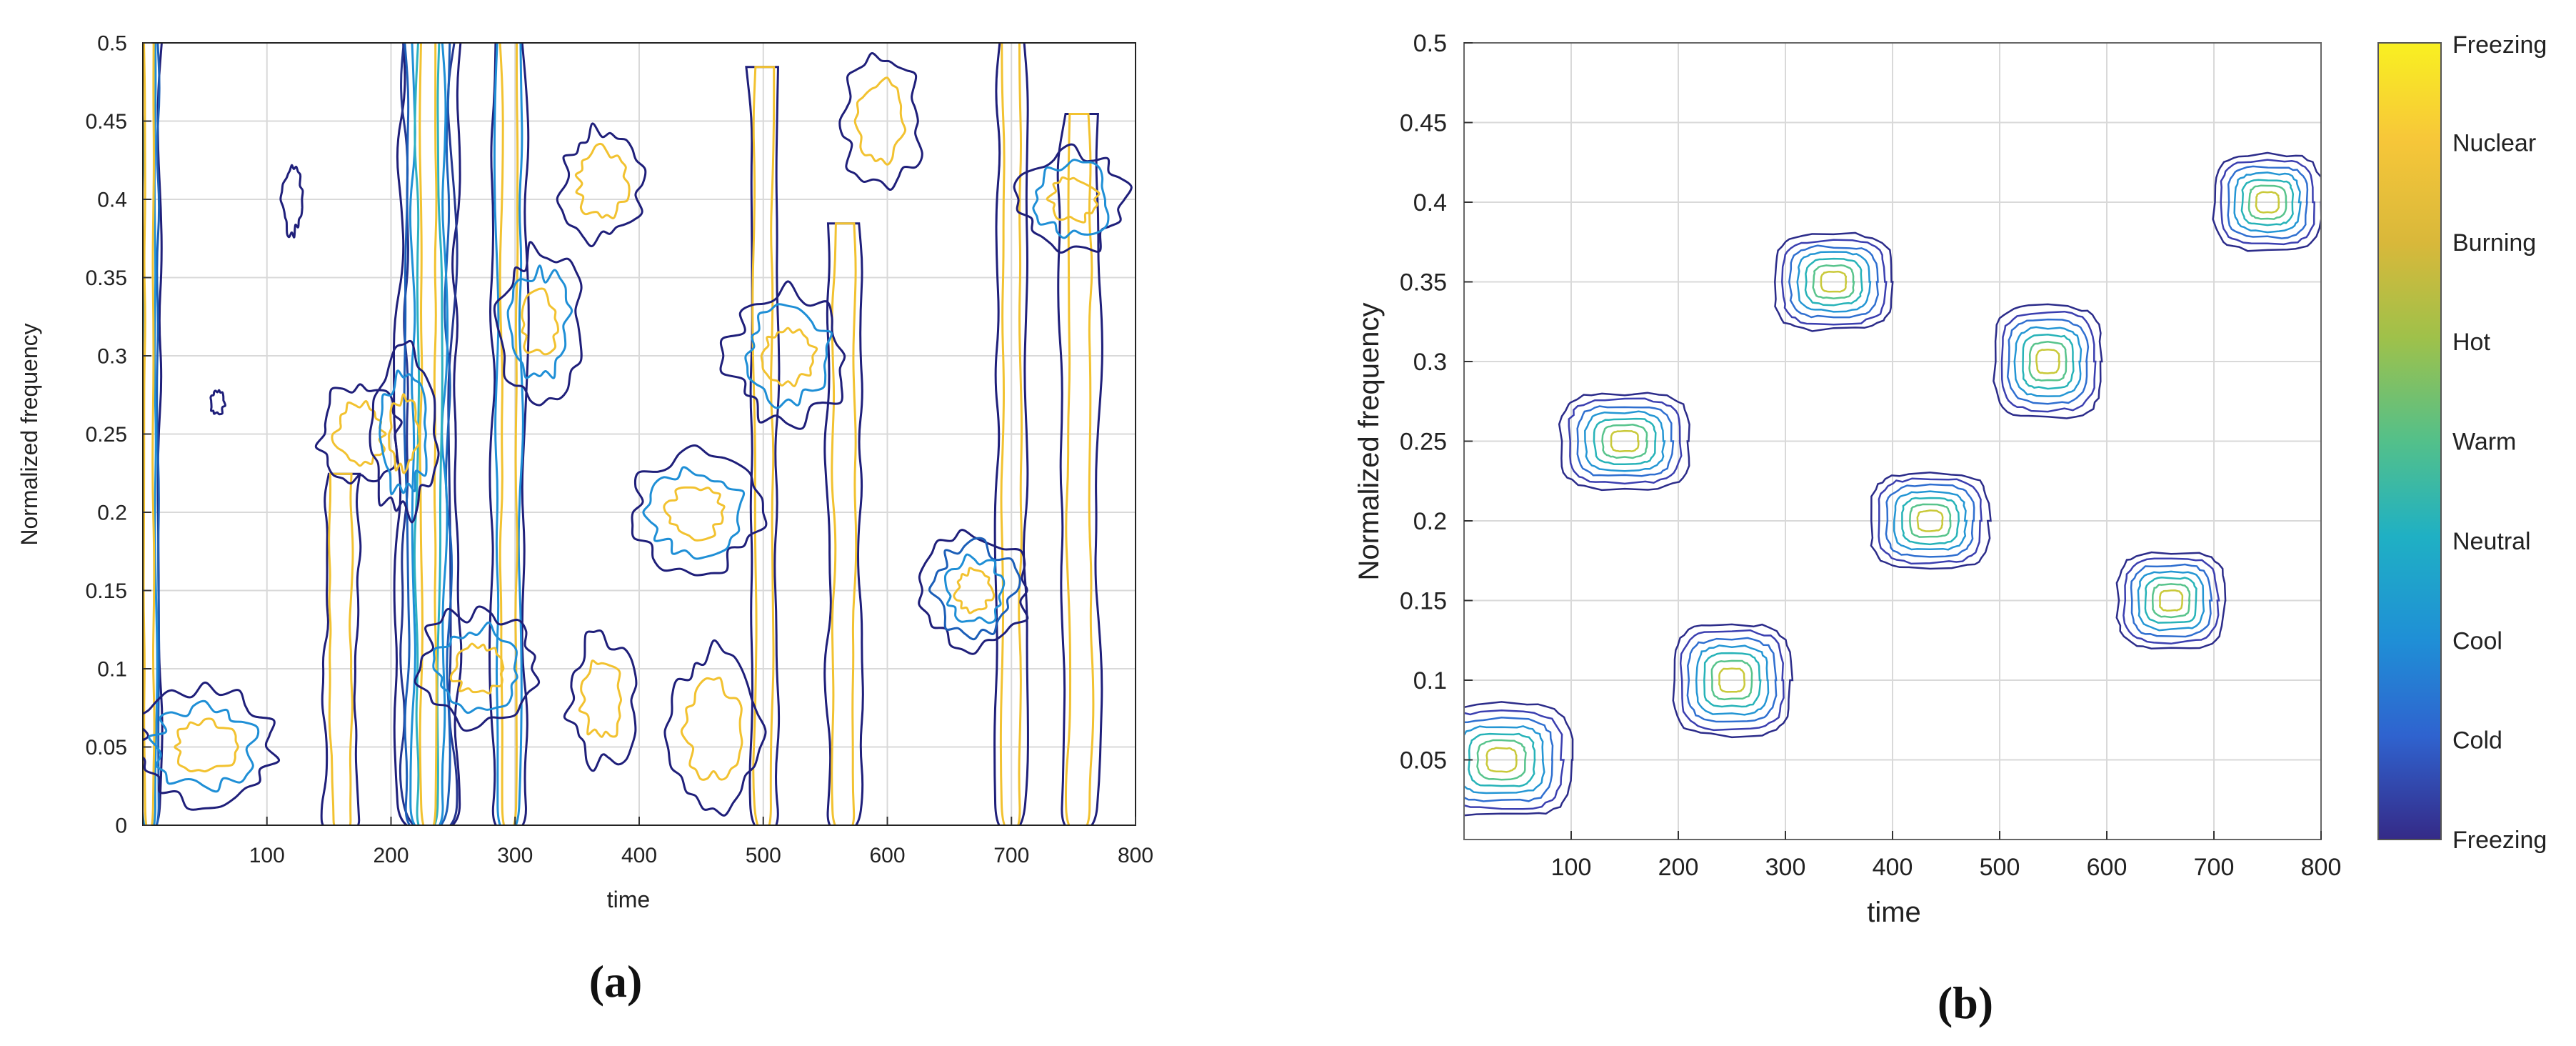 Image resolution: width=2576 pixels, height=1046 pixels. Describe the element at coordinates (2477, 740) in the screenshot. I see `colorbar-label: Cold` at that location.